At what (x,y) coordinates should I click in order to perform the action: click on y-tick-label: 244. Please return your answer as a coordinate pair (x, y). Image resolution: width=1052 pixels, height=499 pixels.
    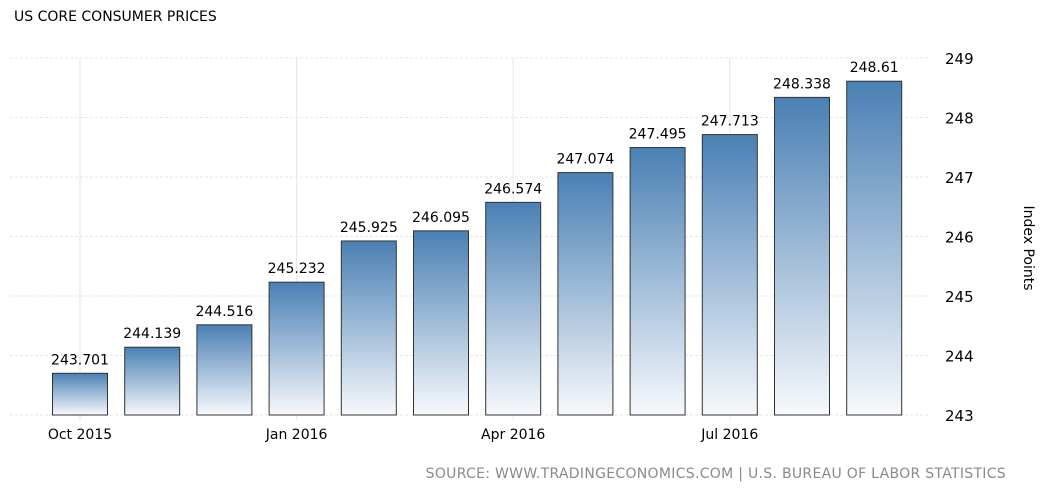
    Looking at the image, I should click on (959, 357).